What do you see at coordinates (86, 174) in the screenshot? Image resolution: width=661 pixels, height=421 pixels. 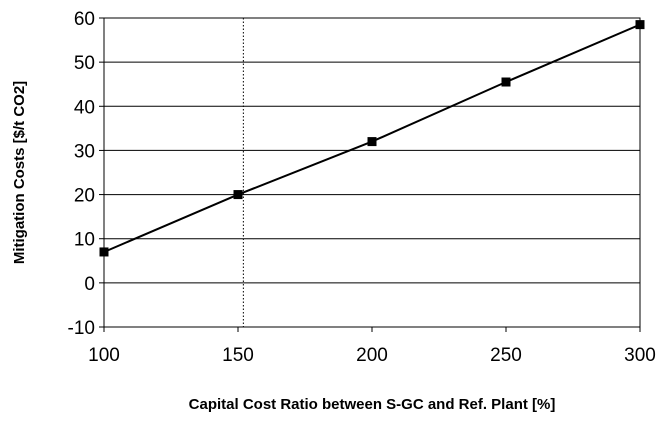 I see `y-axis-ticks: -10 0 10 20 30 40 50 60` at bounding box center [86, 174].